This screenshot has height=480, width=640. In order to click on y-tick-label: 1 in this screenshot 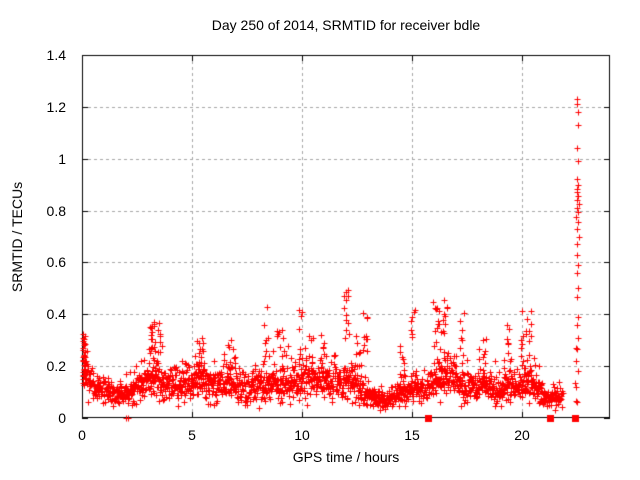, I will do `click(62, 158)`.